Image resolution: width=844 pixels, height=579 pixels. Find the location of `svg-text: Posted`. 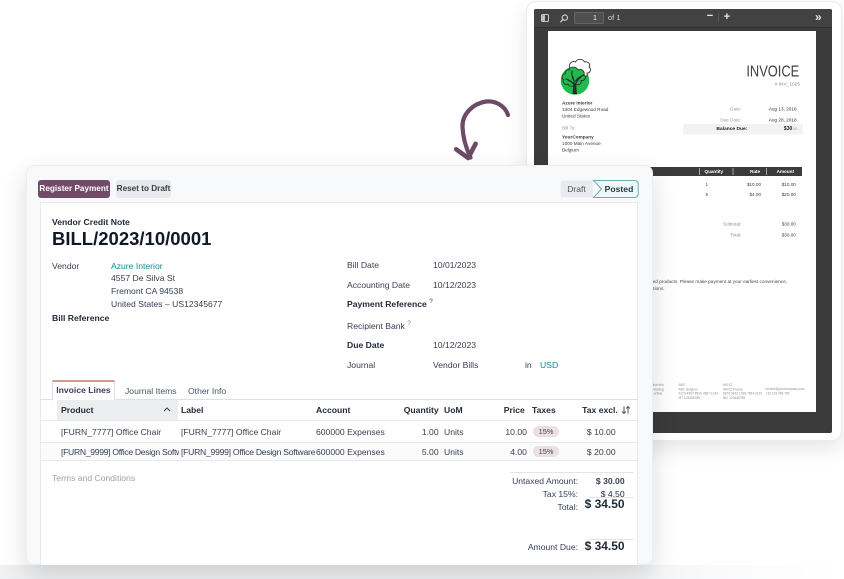

svg-text: Posted is located at coordinates (619, 189).